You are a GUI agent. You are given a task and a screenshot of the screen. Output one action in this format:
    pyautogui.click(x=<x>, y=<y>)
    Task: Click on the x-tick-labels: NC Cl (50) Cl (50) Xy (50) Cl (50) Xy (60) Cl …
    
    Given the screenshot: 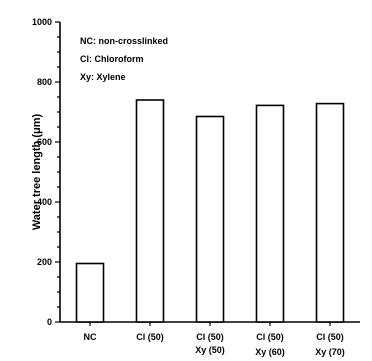 What is the action you would take?
    pyautogui.click(x=214, y=339)
    